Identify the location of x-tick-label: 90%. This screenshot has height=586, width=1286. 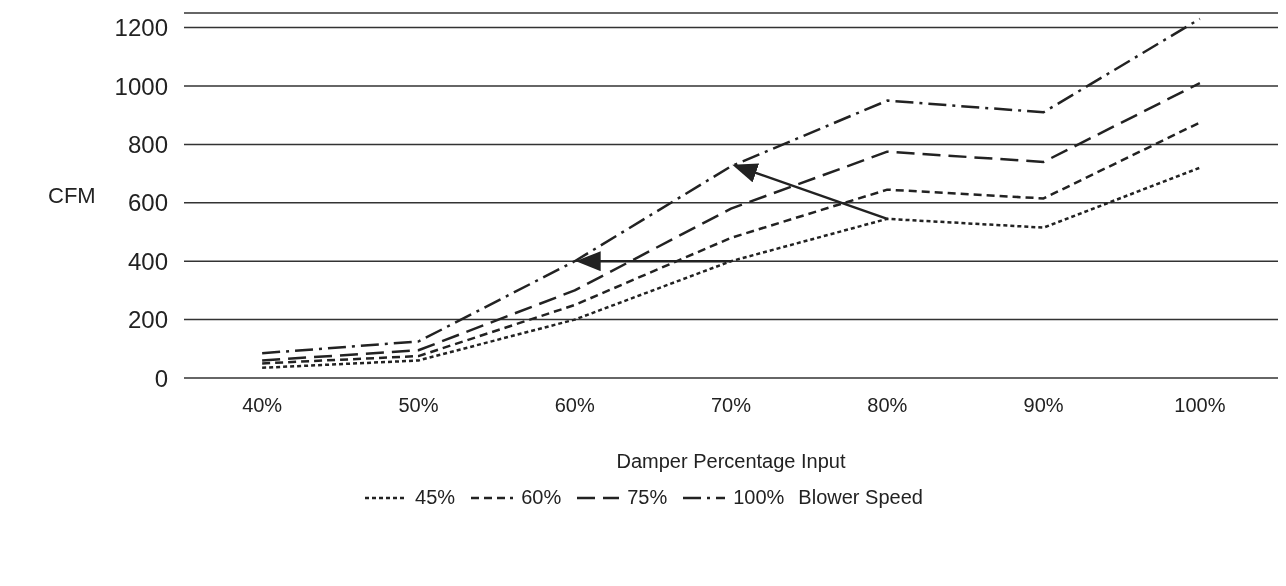
(1043, 405).